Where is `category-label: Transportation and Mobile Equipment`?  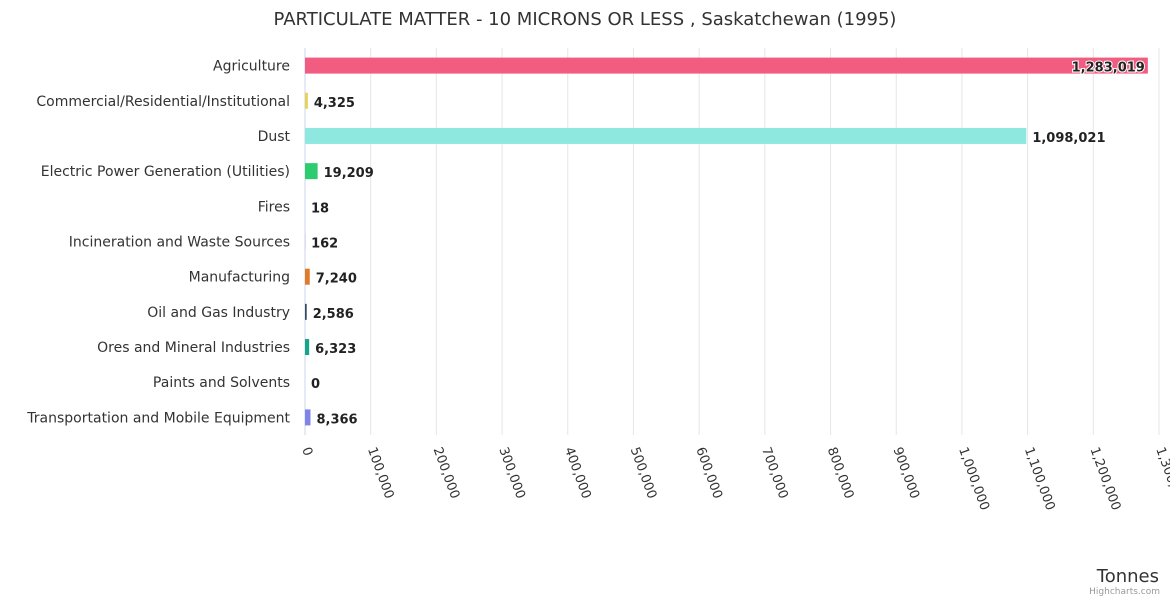 category-label: Transportation and Mobile Equipment is located at coordinates (158, 418).